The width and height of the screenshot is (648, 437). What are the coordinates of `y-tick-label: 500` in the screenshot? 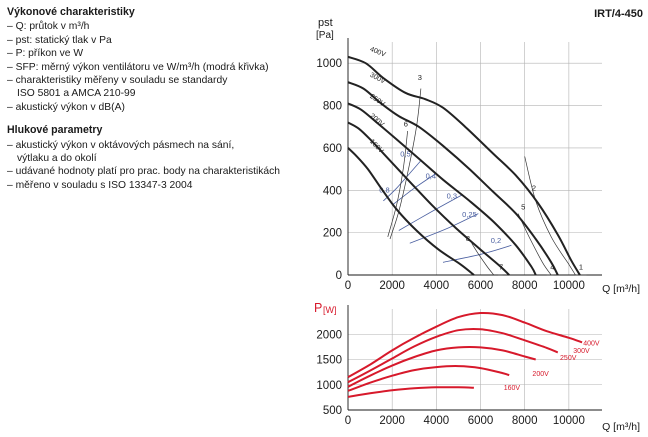 It's located at (332, 411).